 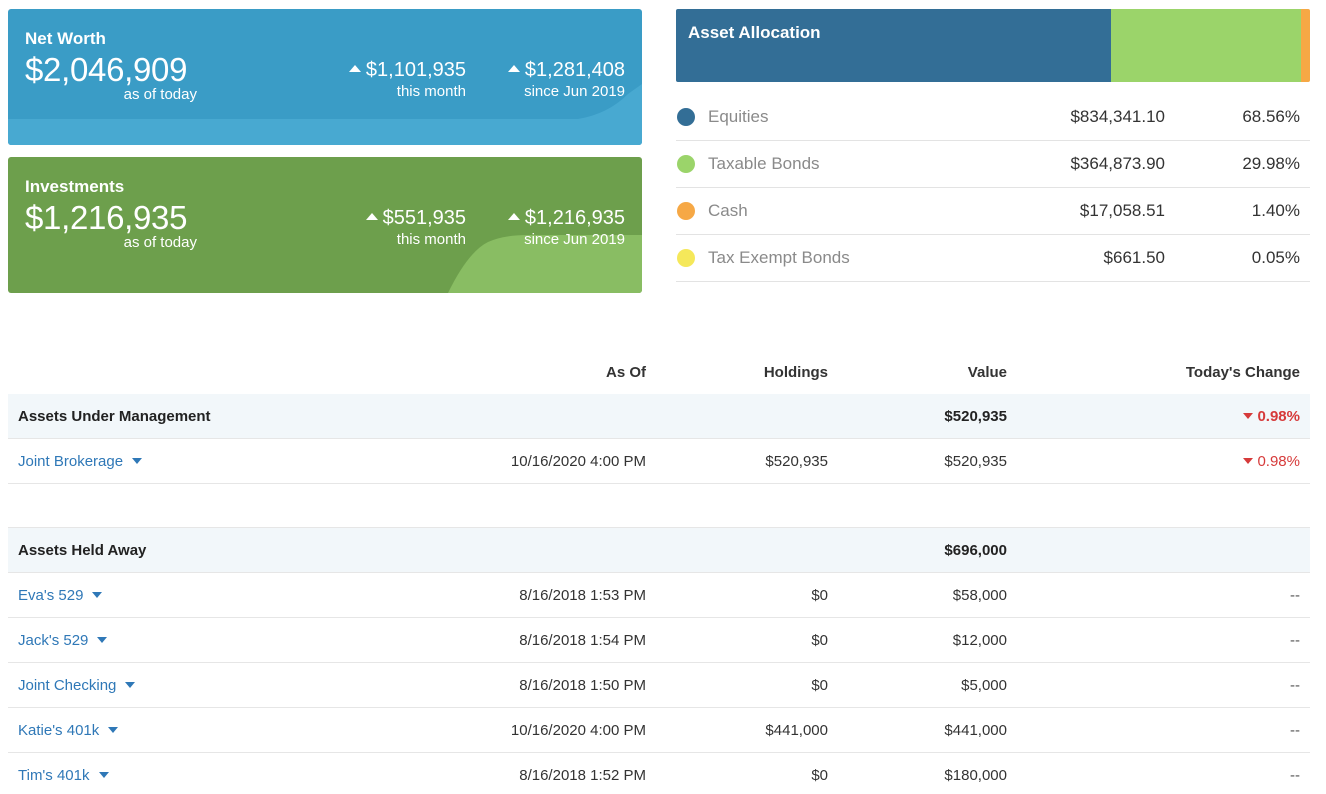 I want to click on account-as-of: 8/16/2018 1:53 PM, so click(x=582, y=595).